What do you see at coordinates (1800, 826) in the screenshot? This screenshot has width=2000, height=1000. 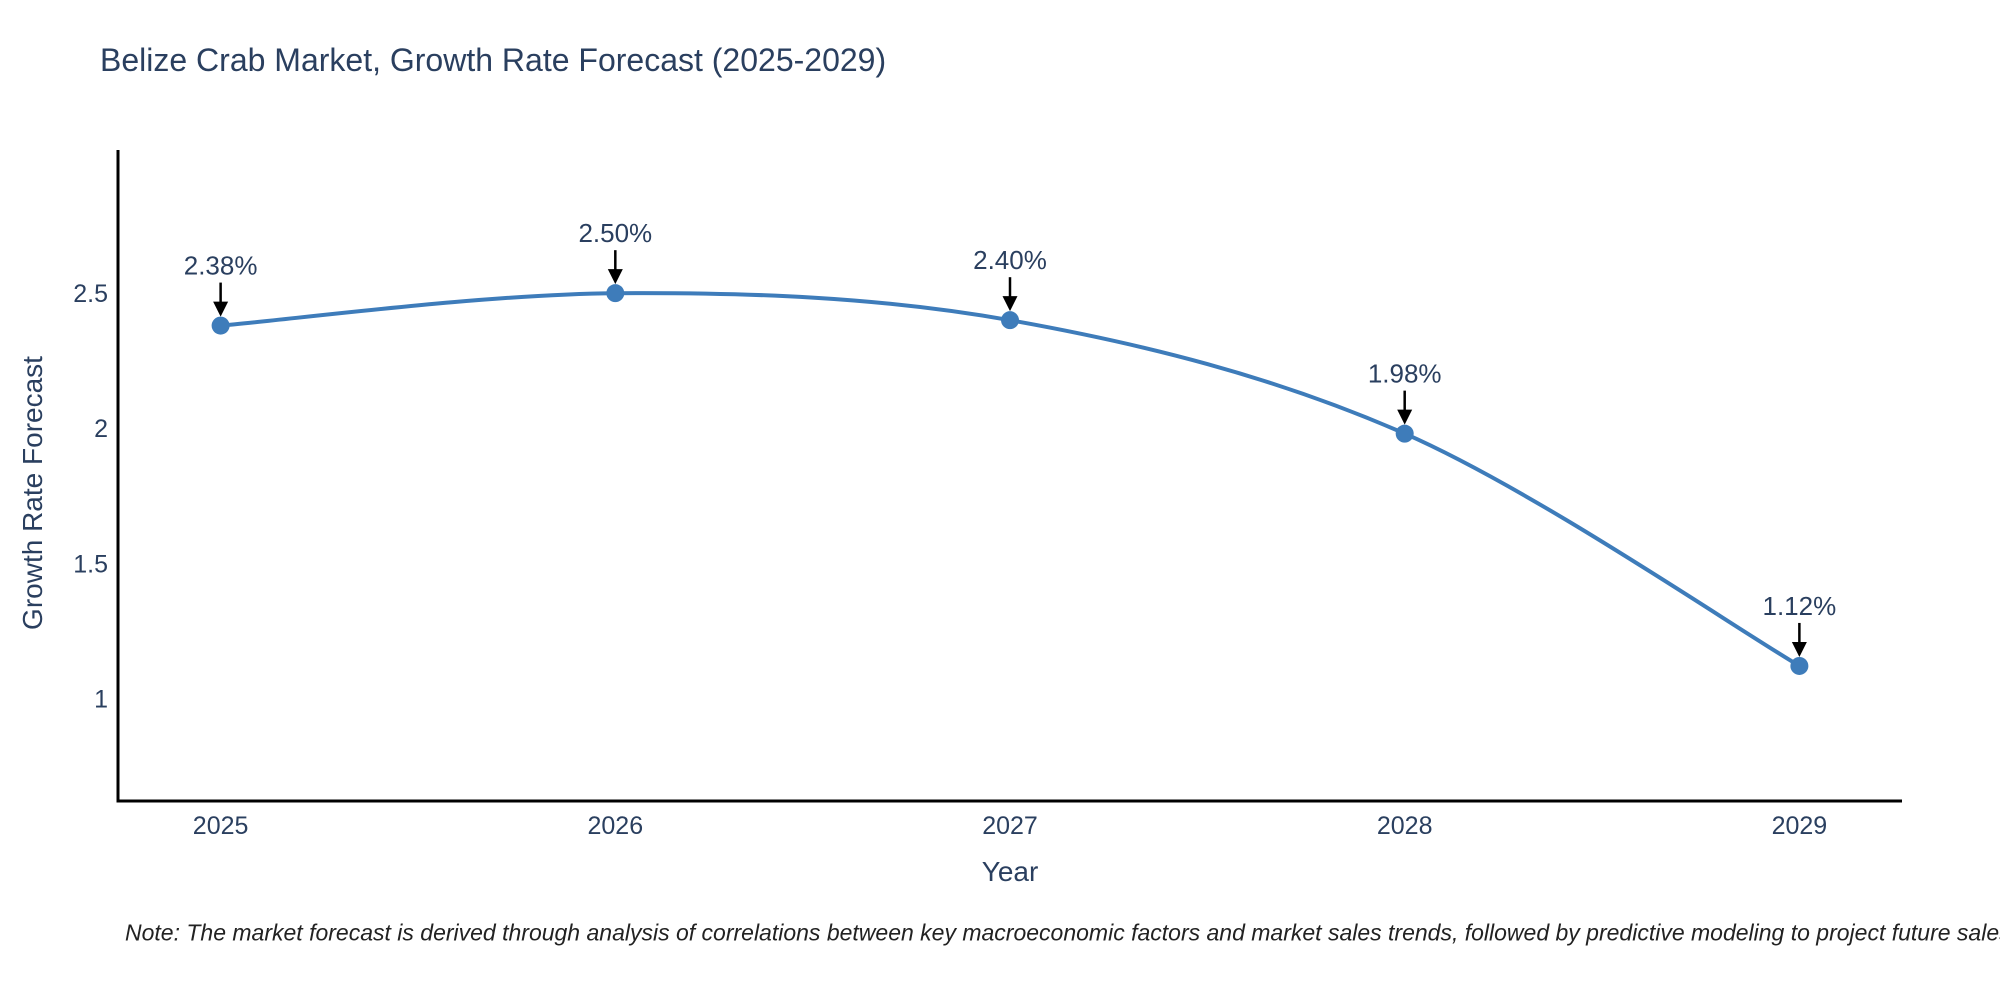 I see `x-tick-label: 2029` at bounding box center [1800, 826].